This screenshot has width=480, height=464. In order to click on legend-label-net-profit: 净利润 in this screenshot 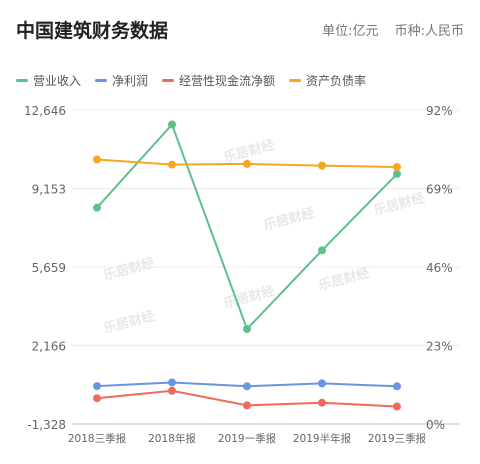, I will do `click(130, 81)`.